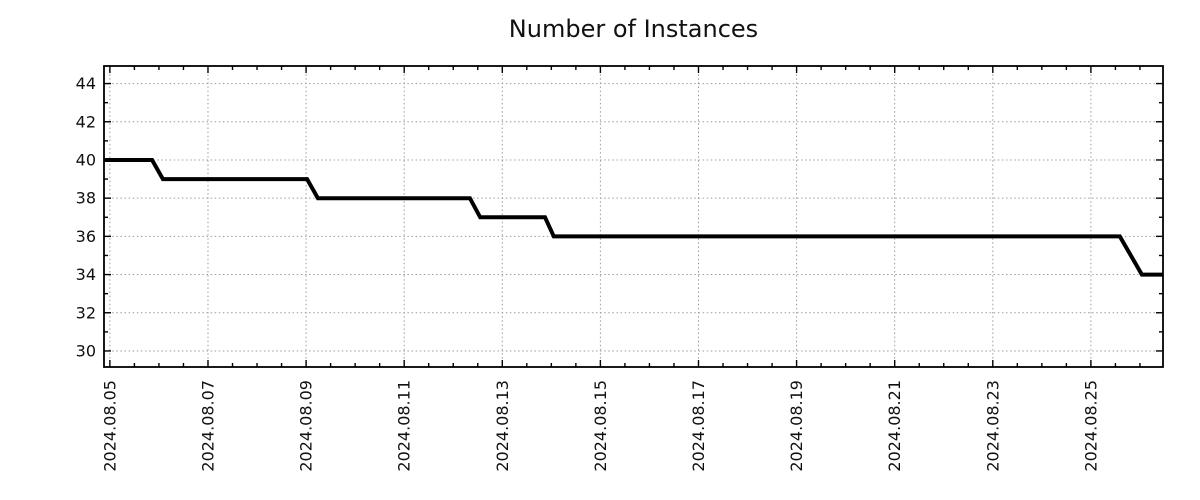 Image resolution: width=1200 pixels, height=500 pixels. Describe the element at coordinates (306, 426) in the screenshot. I see `x-tick-label: 2024.08.09` at that location.